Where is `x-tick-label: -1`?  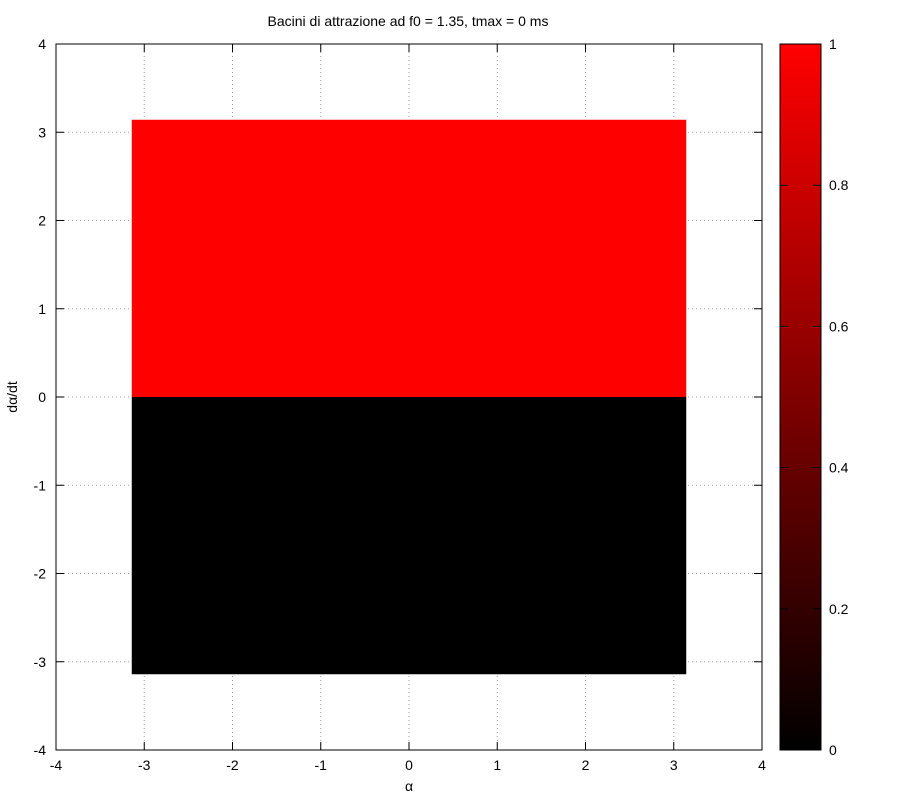 x-tick-label: -1 is located at coordinates (321, 765).